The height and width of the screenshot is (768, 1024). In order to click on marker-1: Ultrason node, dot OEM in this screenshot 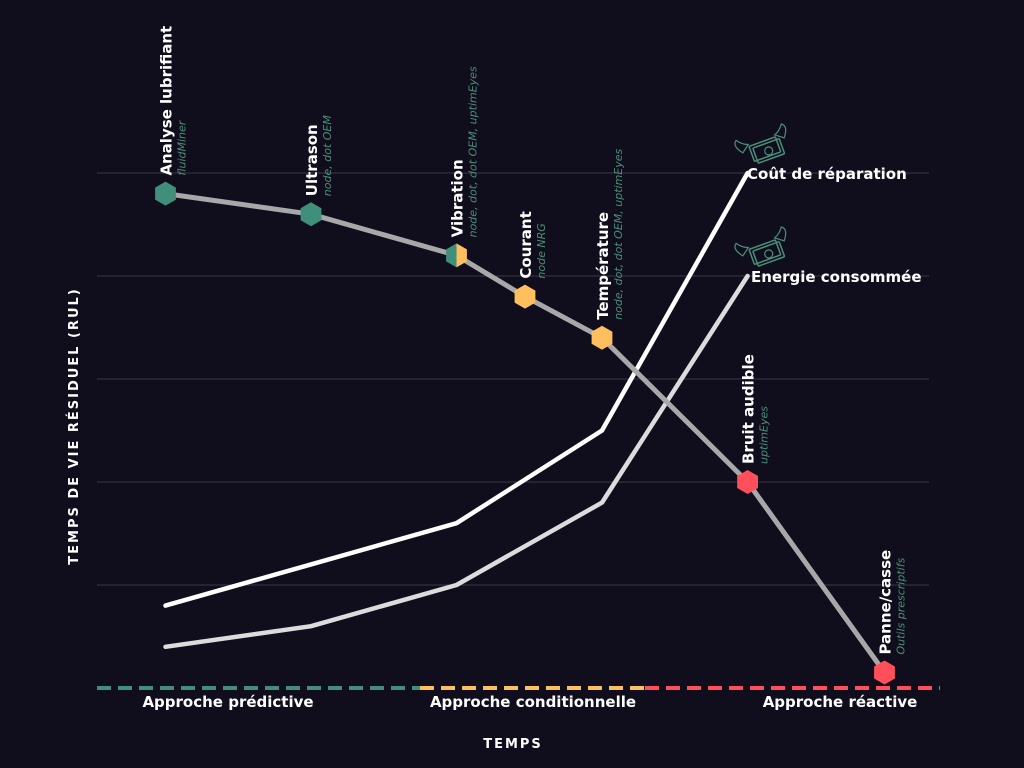, I will do `click(317, 171)`.